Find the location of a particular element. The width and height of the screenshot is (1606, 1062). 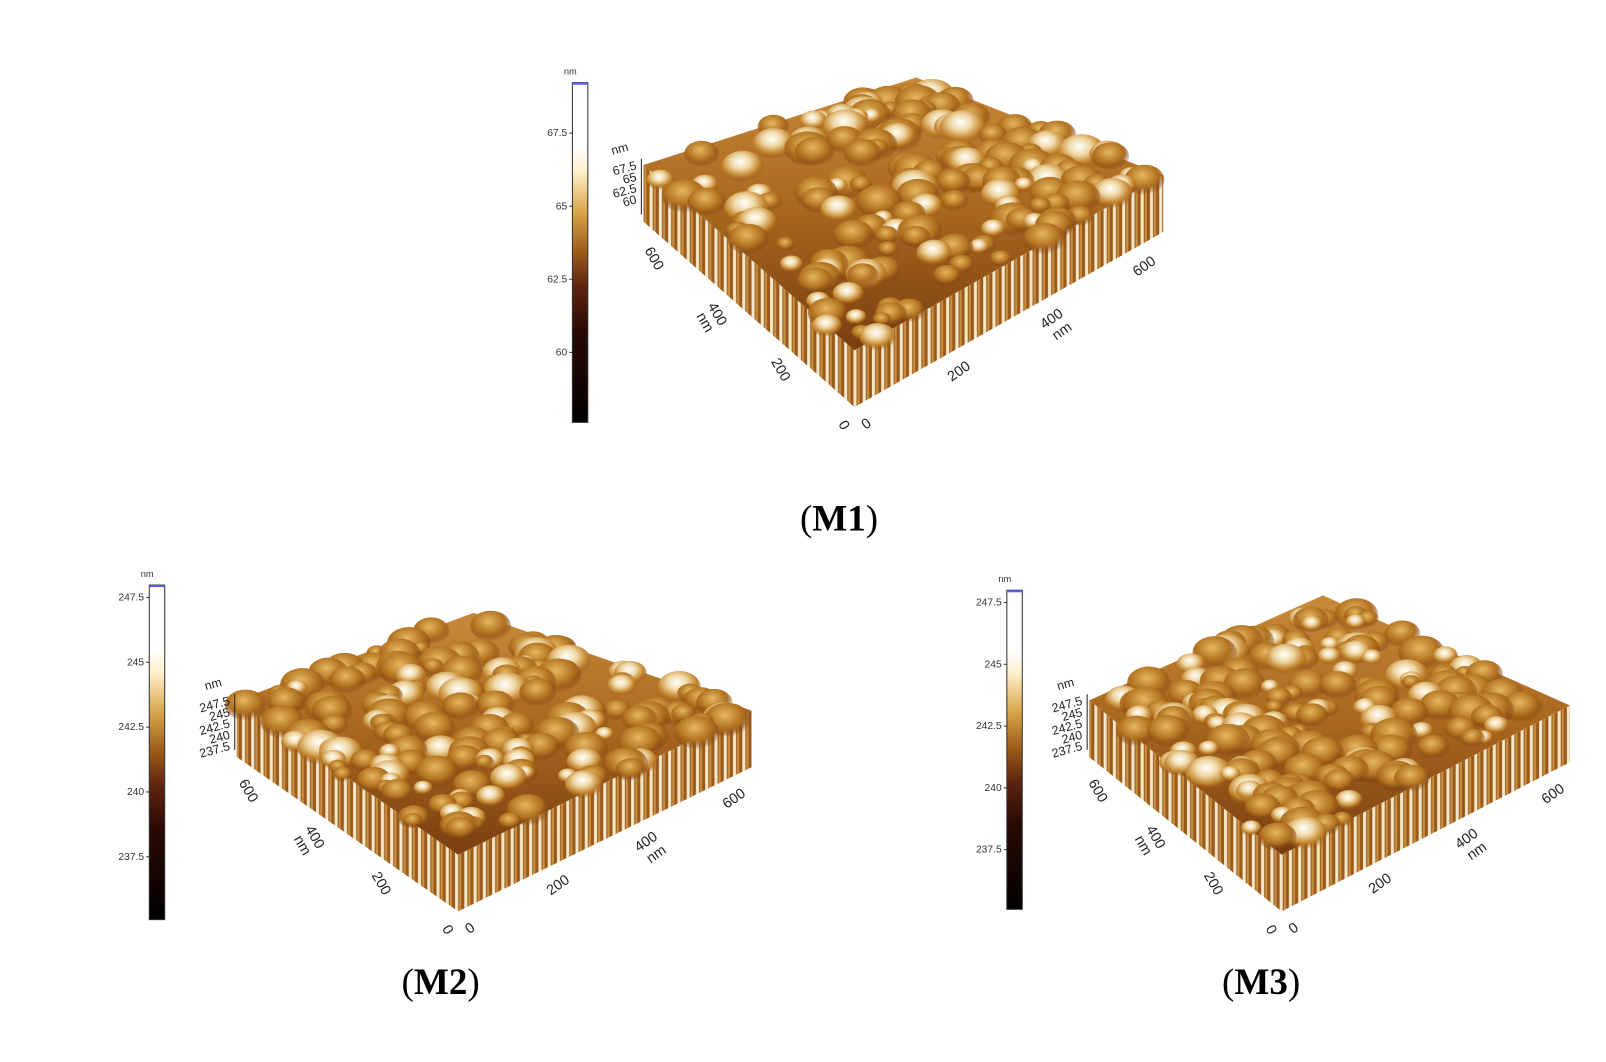

z-axis-tick-label: 245 is located at coordinates (220, 714).